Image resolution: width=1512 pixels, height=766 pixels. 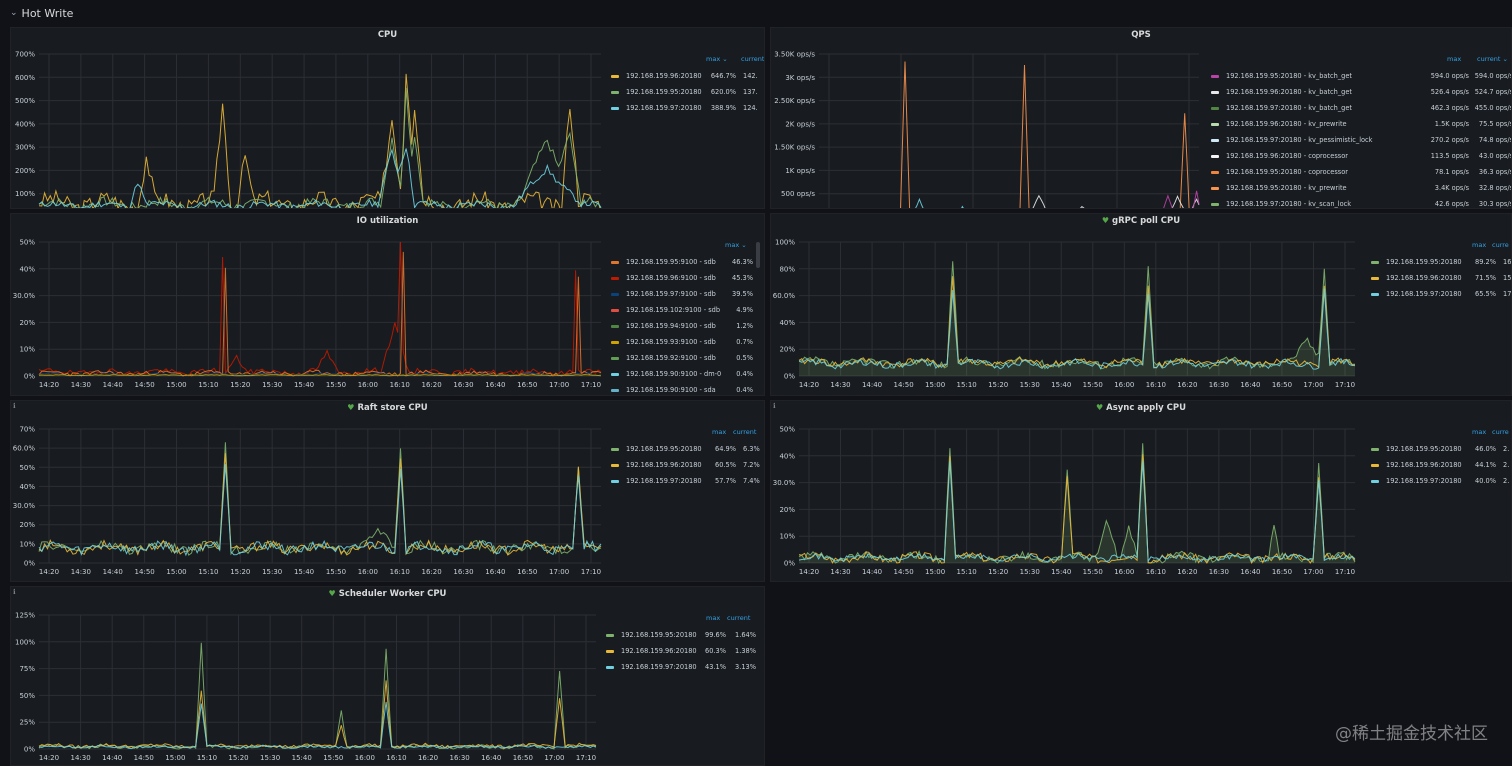 What do you see at coordinates (41, 13) in the screenshot?
I see `row-header-hot-write: ⌄ Hot Write` at bounding box center [41, 13].